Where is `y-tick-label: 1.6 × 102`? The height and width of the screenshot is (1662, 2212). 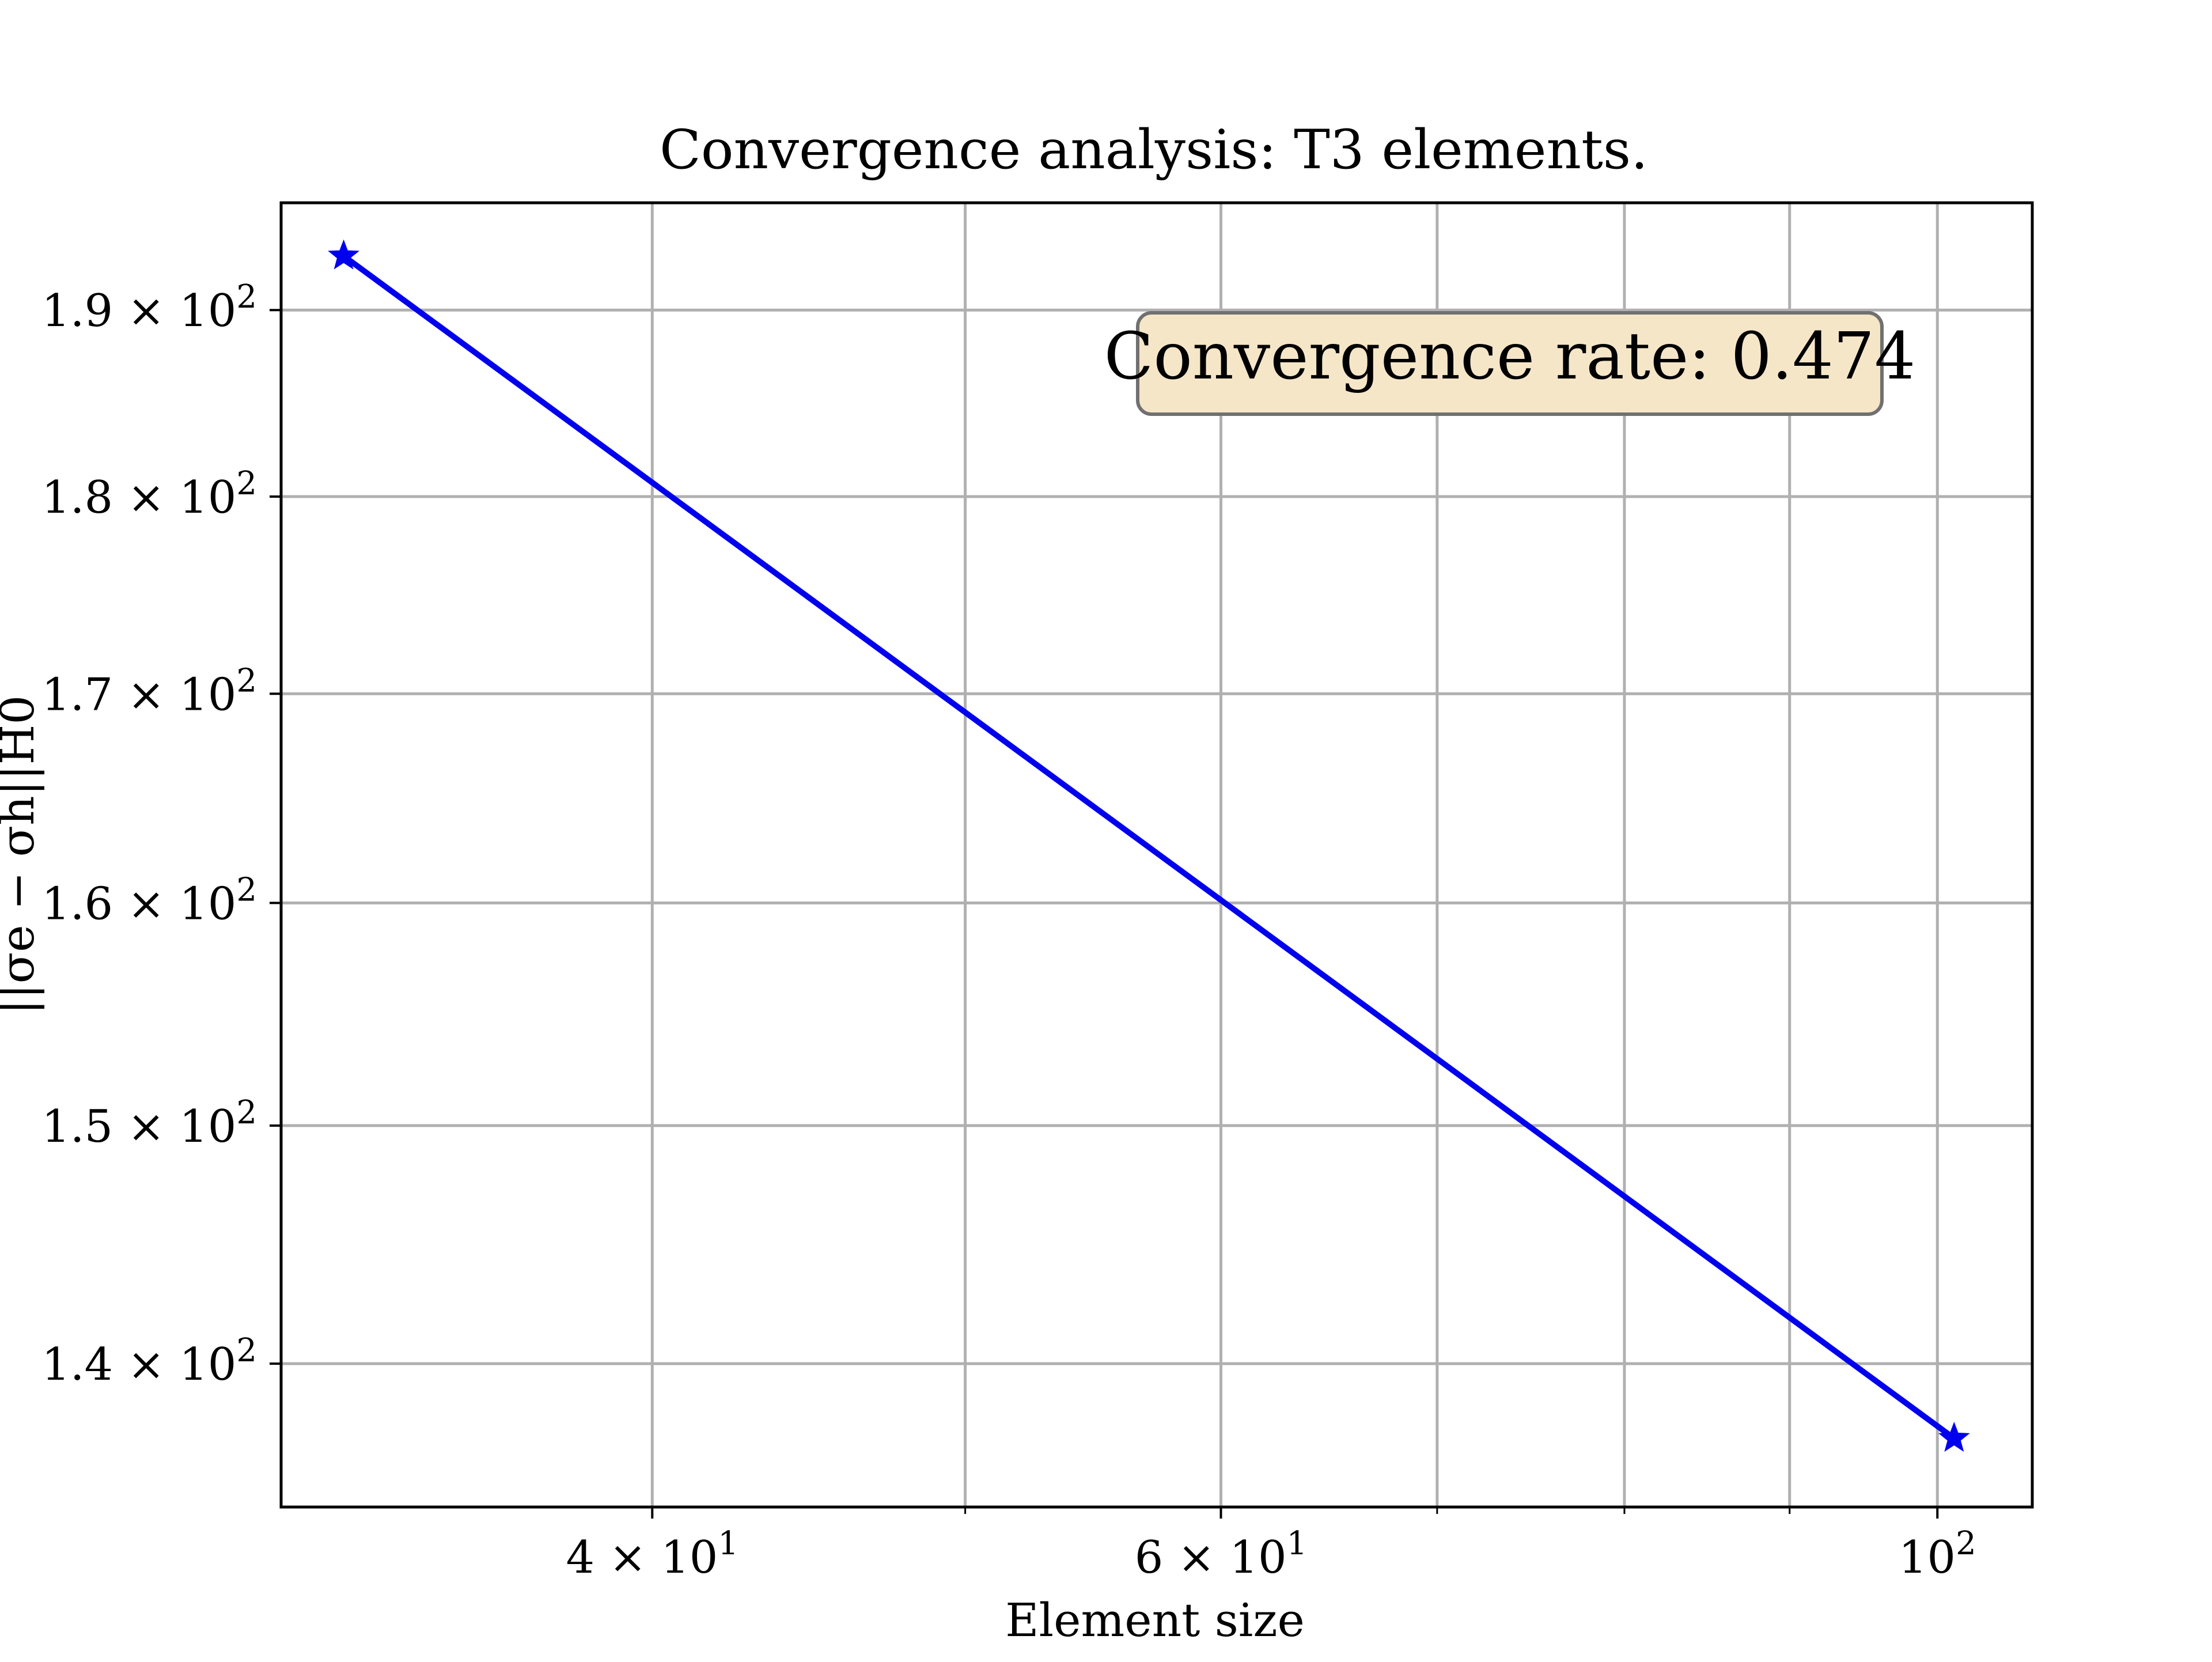
y-tick-label: 1.6 × 102 is located at coordinates (149, 900).